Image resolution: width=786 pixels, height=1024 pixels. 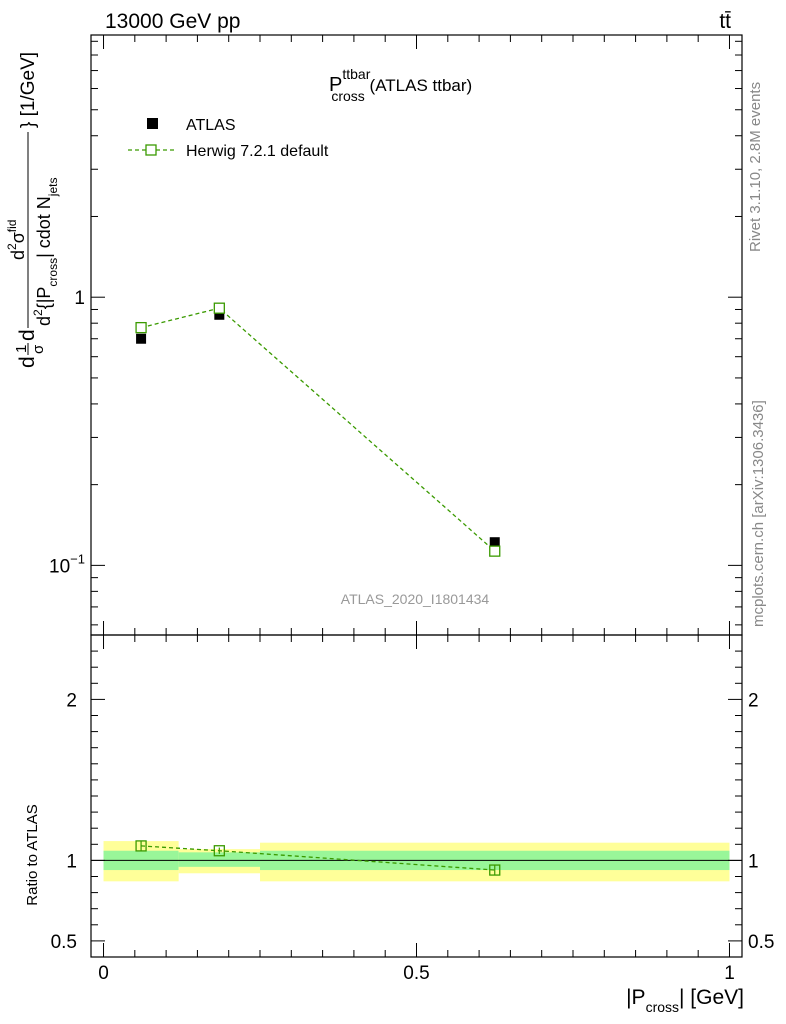 I want to click on main-ylabel-frac-num: 1, so click(x=21, y=349).